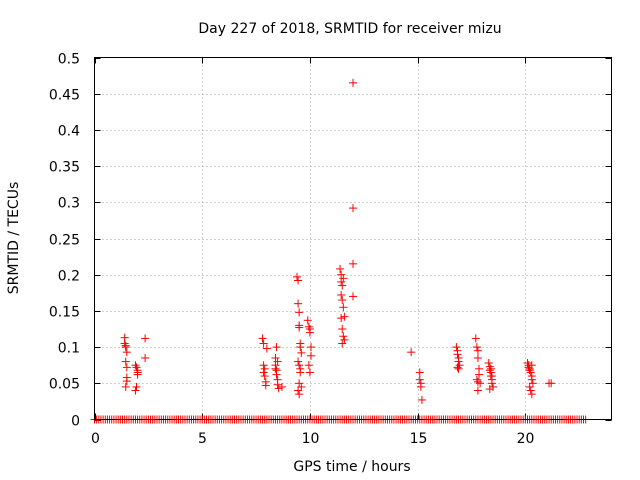 The image size is (640, 480). Describe the element at coordinates (95, 439) in the screenshot. I see `x-tick-label: 0` at that location.